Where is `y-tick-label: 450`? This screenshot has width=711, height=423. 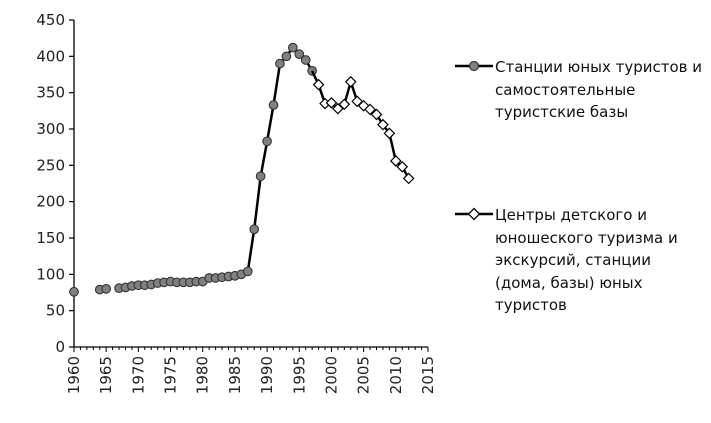
y-tick-label: 450 is located at coordinates (50, 20).